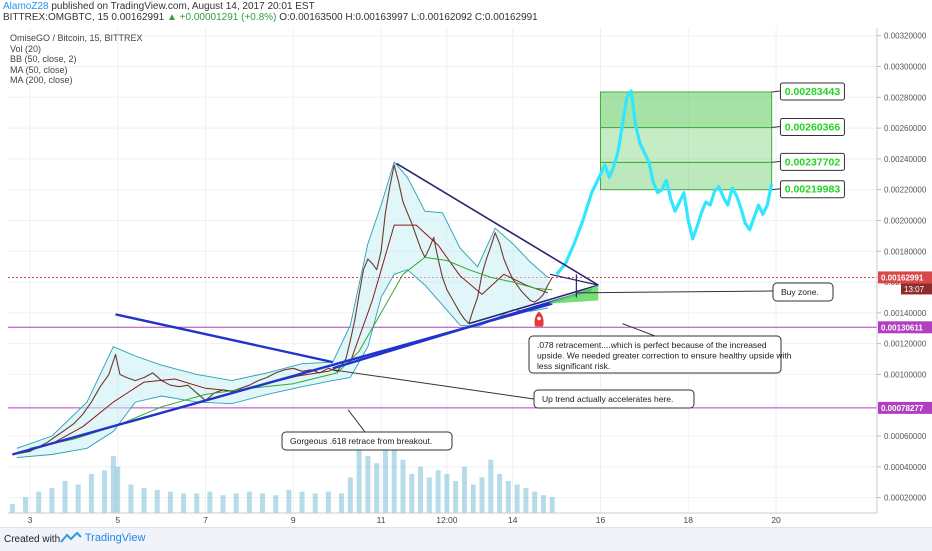 This screenshot has width=932, height=551. I want to click on rocket-window, so click(539, 318).